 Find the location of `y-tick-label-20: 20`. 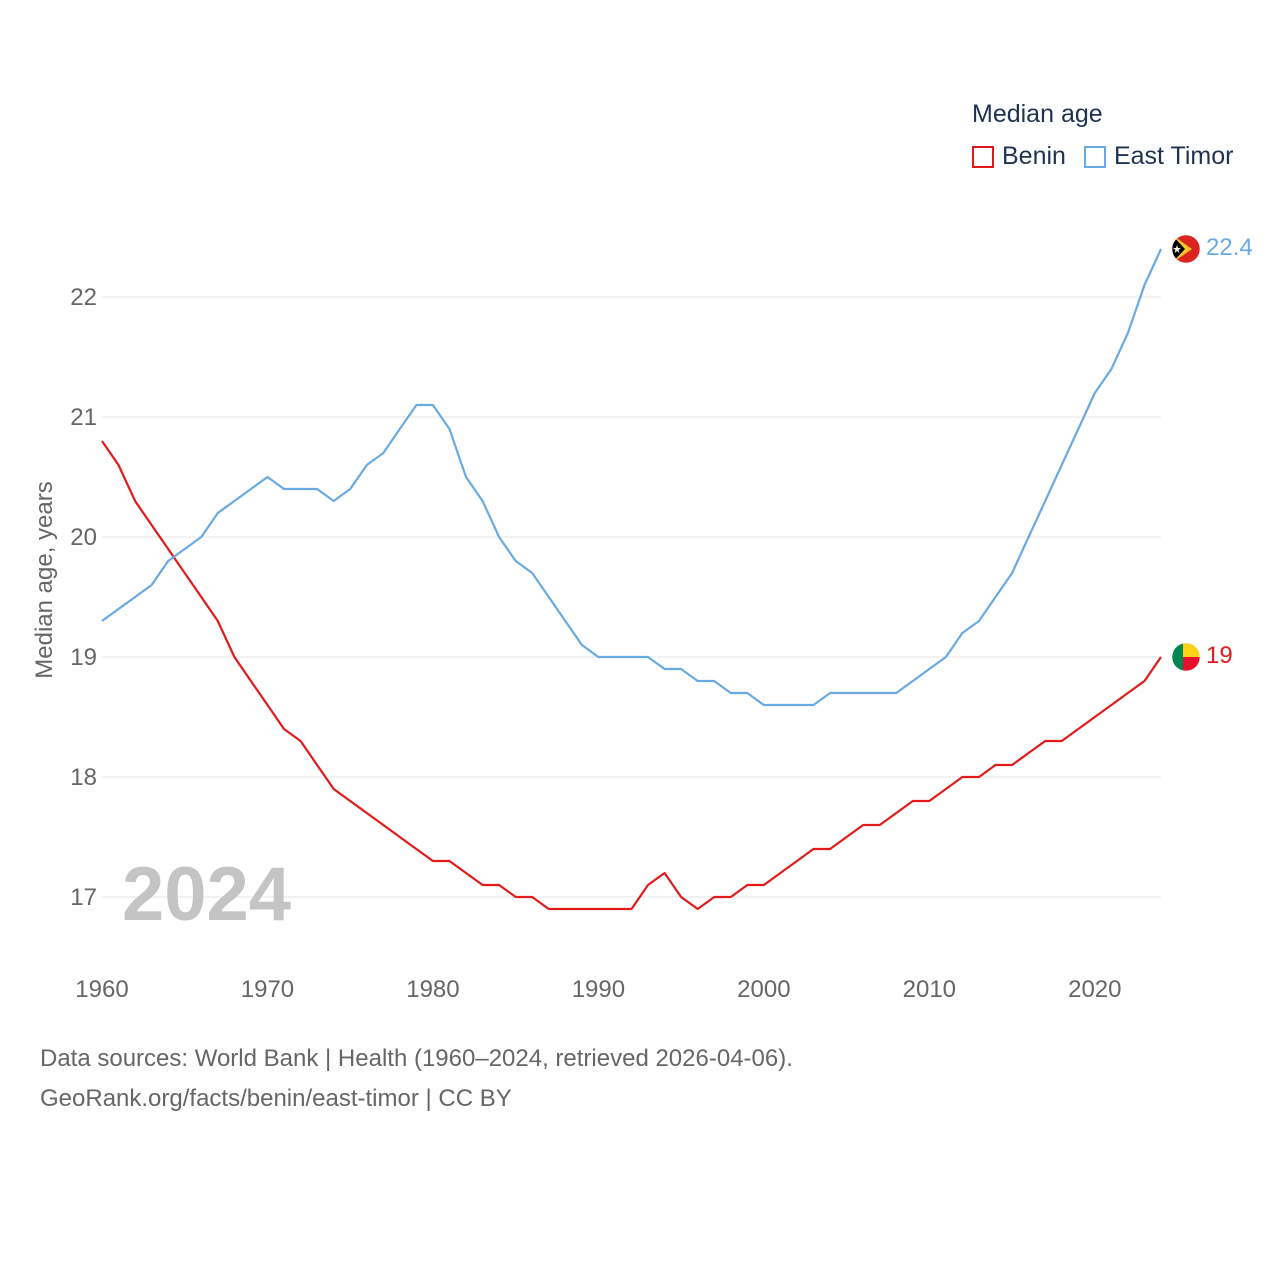

y-tick-label-20: 20 is located at coordinates (83, 537).